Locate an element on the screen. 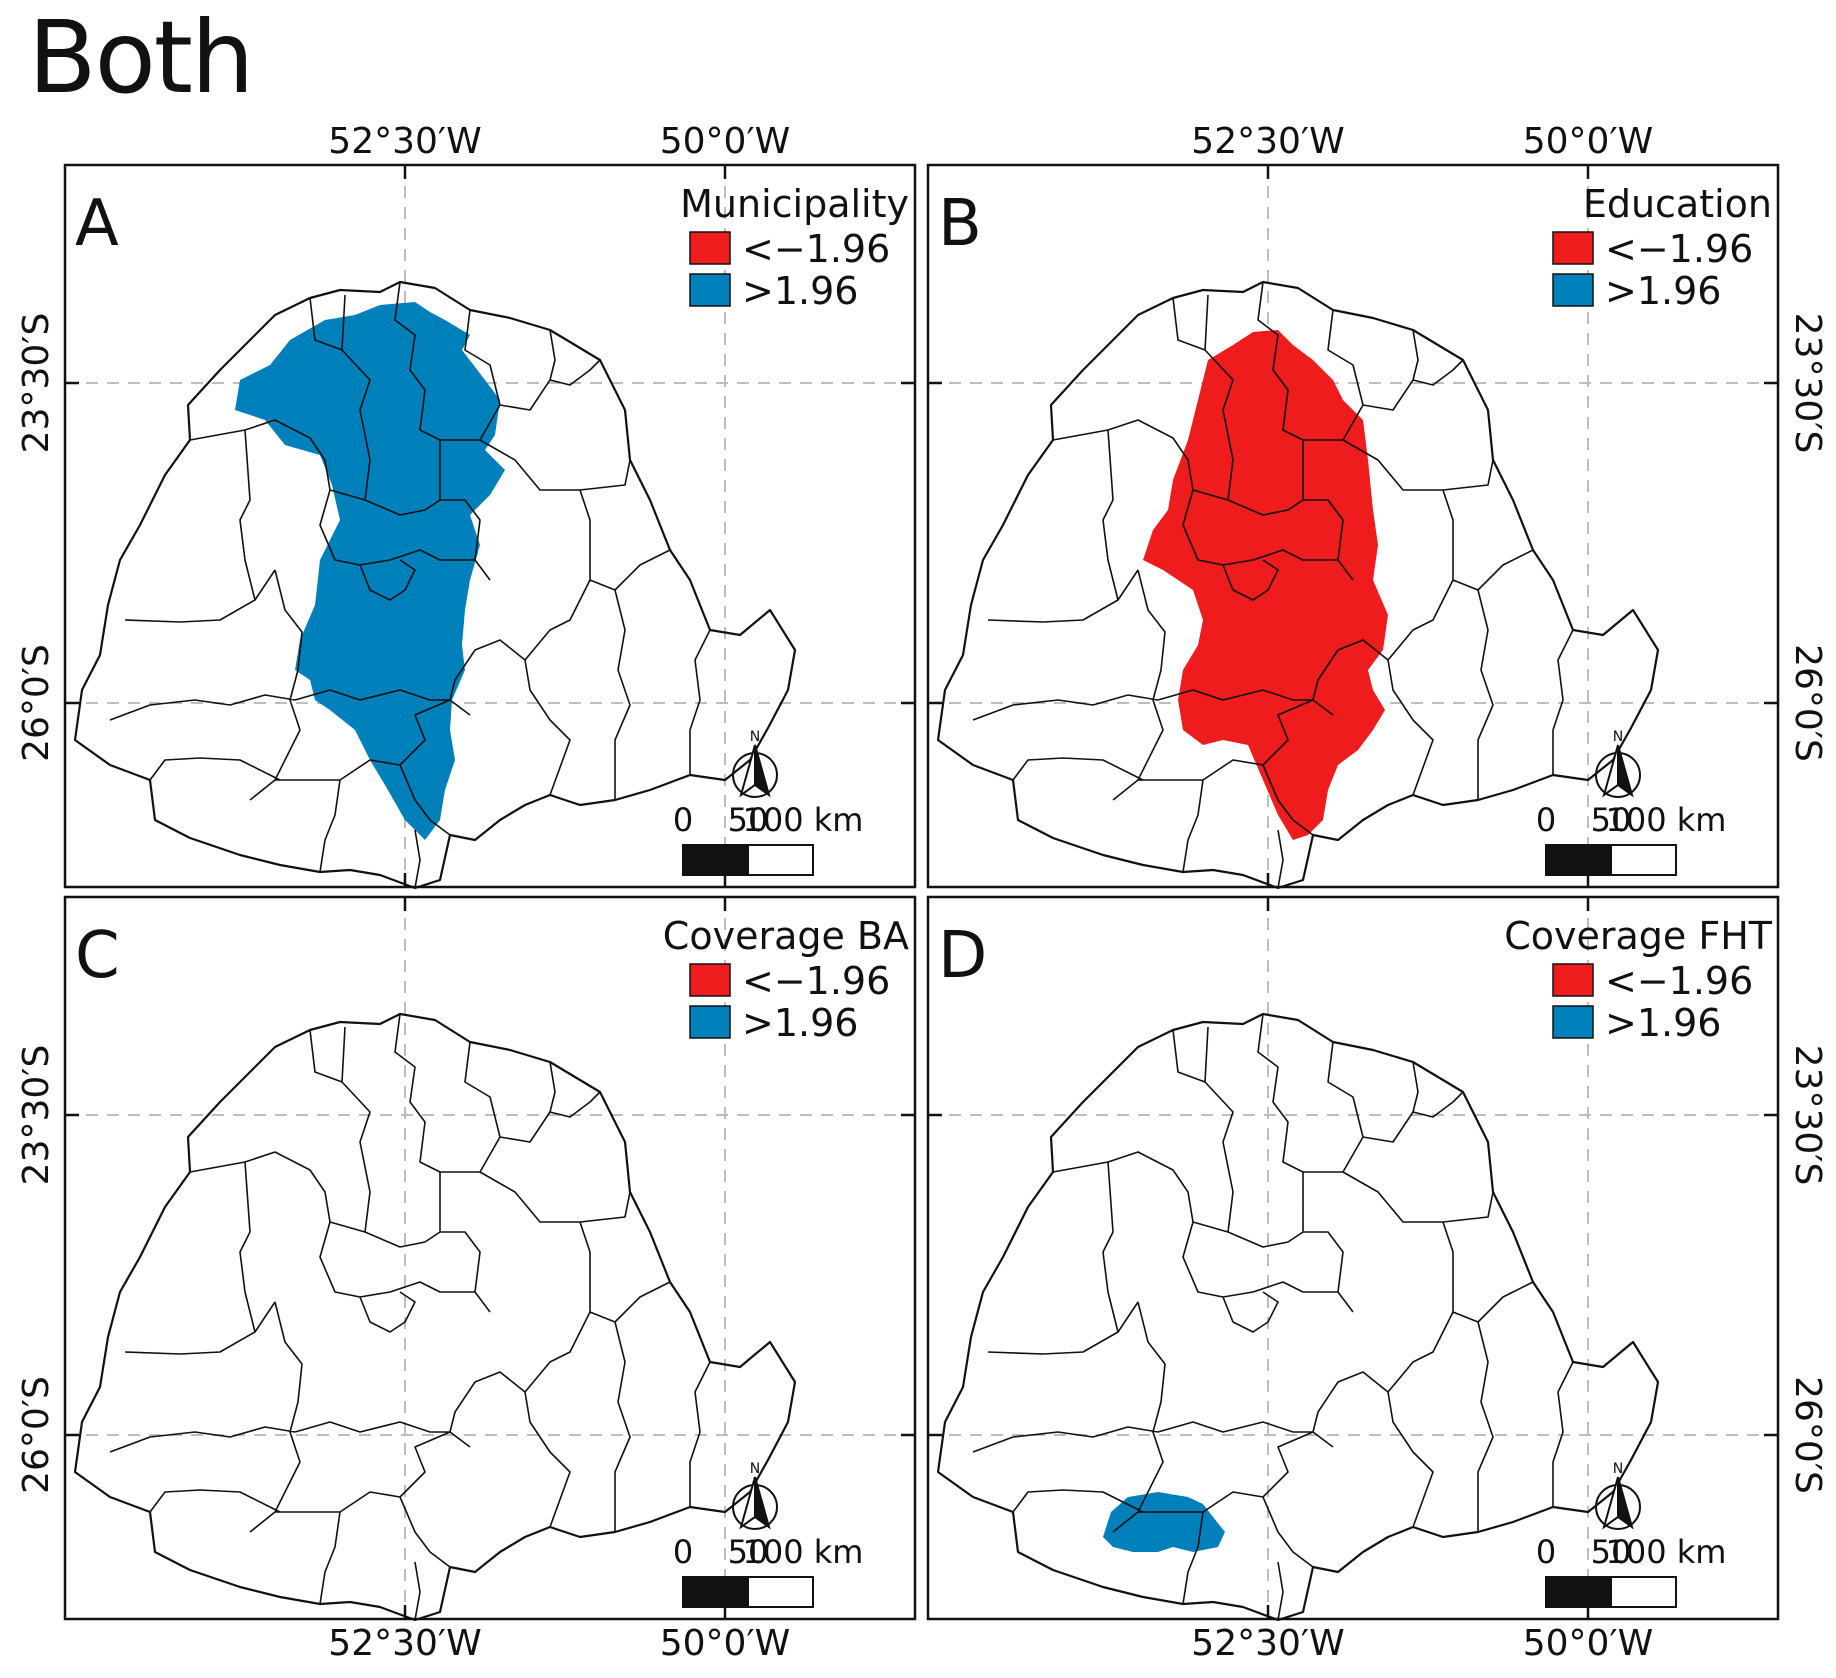 Image resolution: width=1836 pixels, height=1678 pixels. legend: Education<−1.96>1.96 is located at coordinates (1662, 247).